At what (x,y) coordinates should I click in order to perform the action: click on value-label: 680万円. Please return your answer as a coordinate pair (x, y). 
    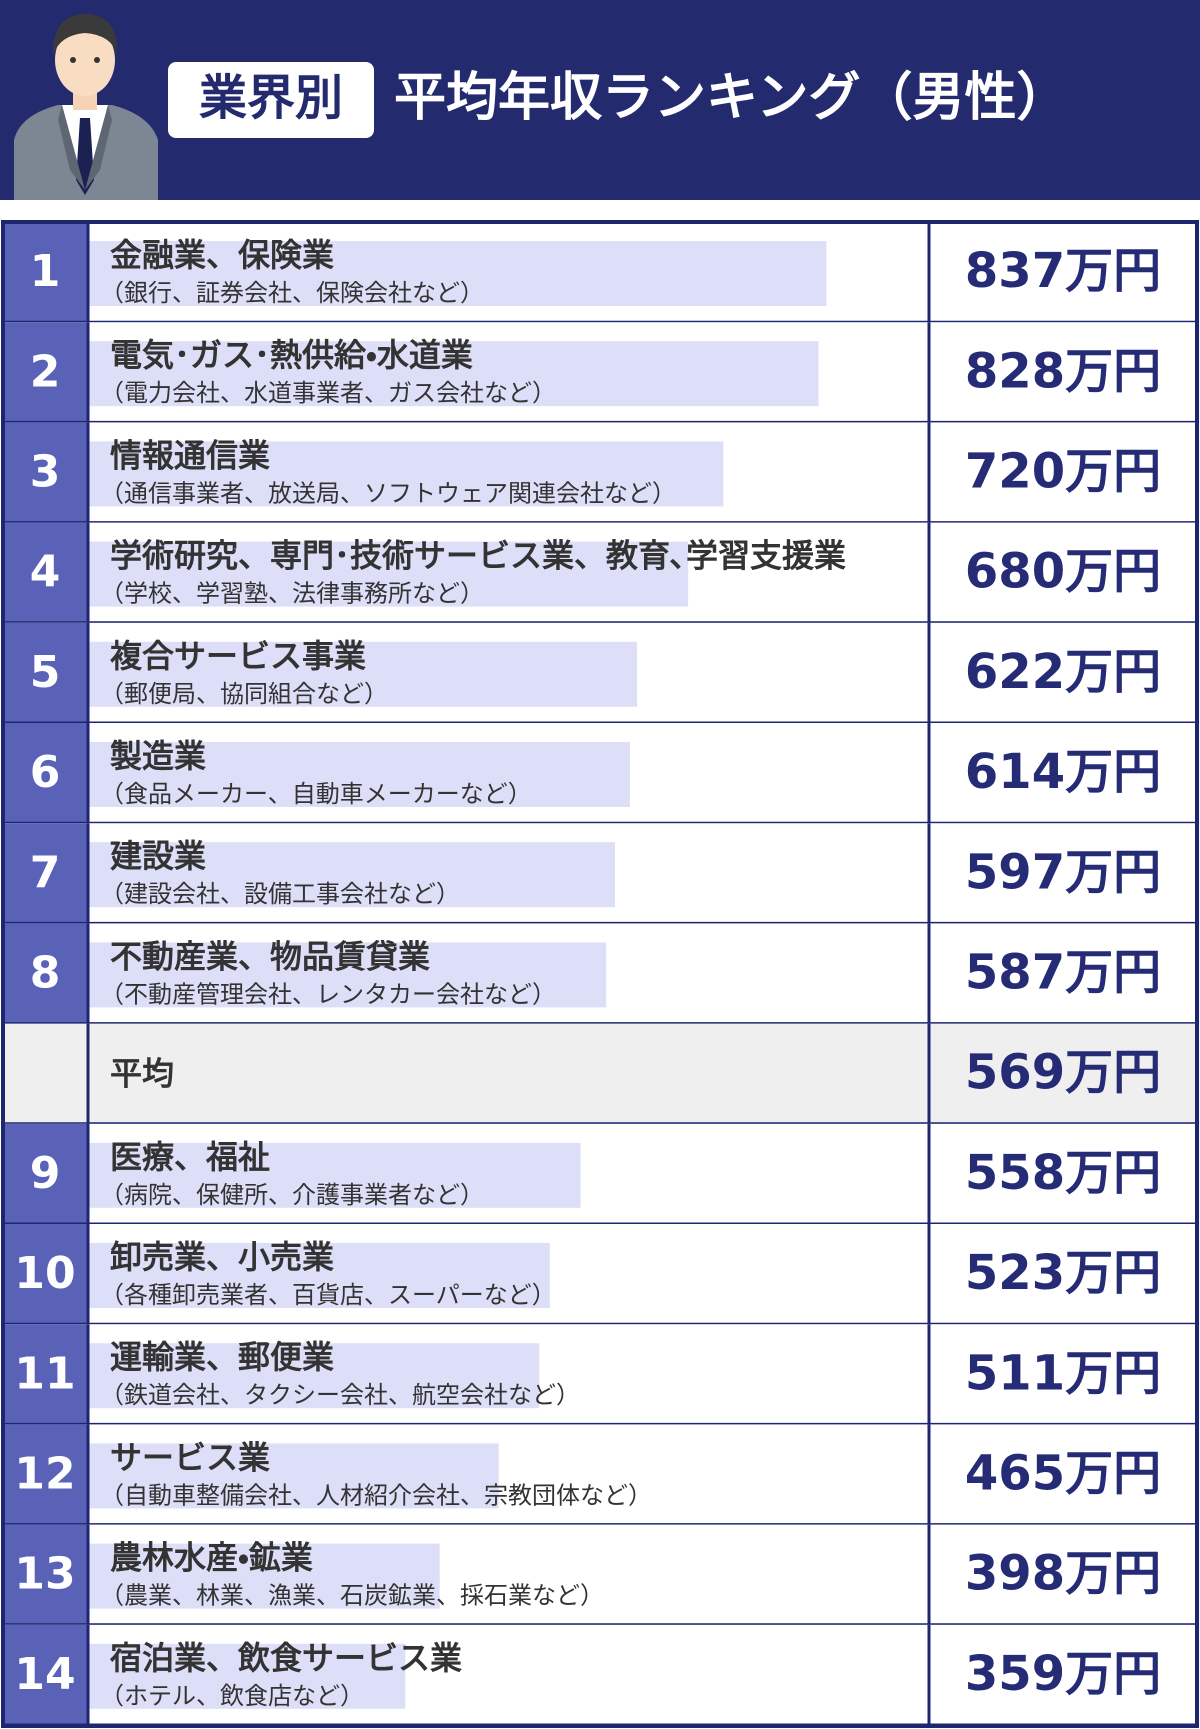
    Looking at the image, I should click on (1063, 572).